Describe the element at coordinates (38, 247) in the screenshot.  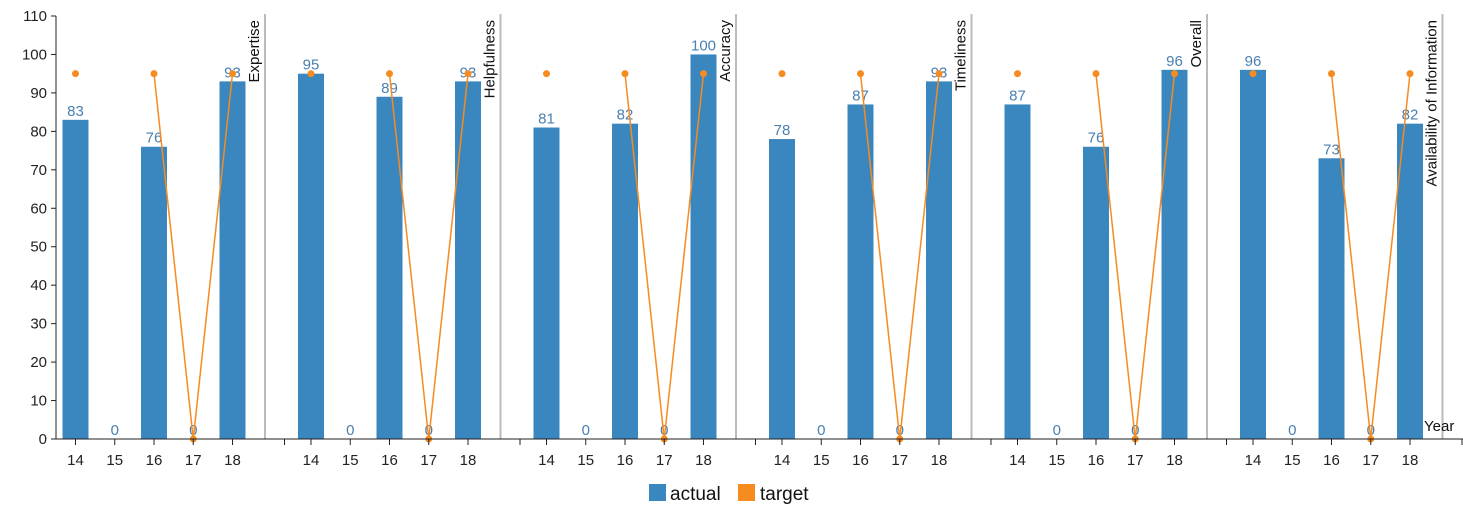
I see `y-tick-label: 50` at that location.